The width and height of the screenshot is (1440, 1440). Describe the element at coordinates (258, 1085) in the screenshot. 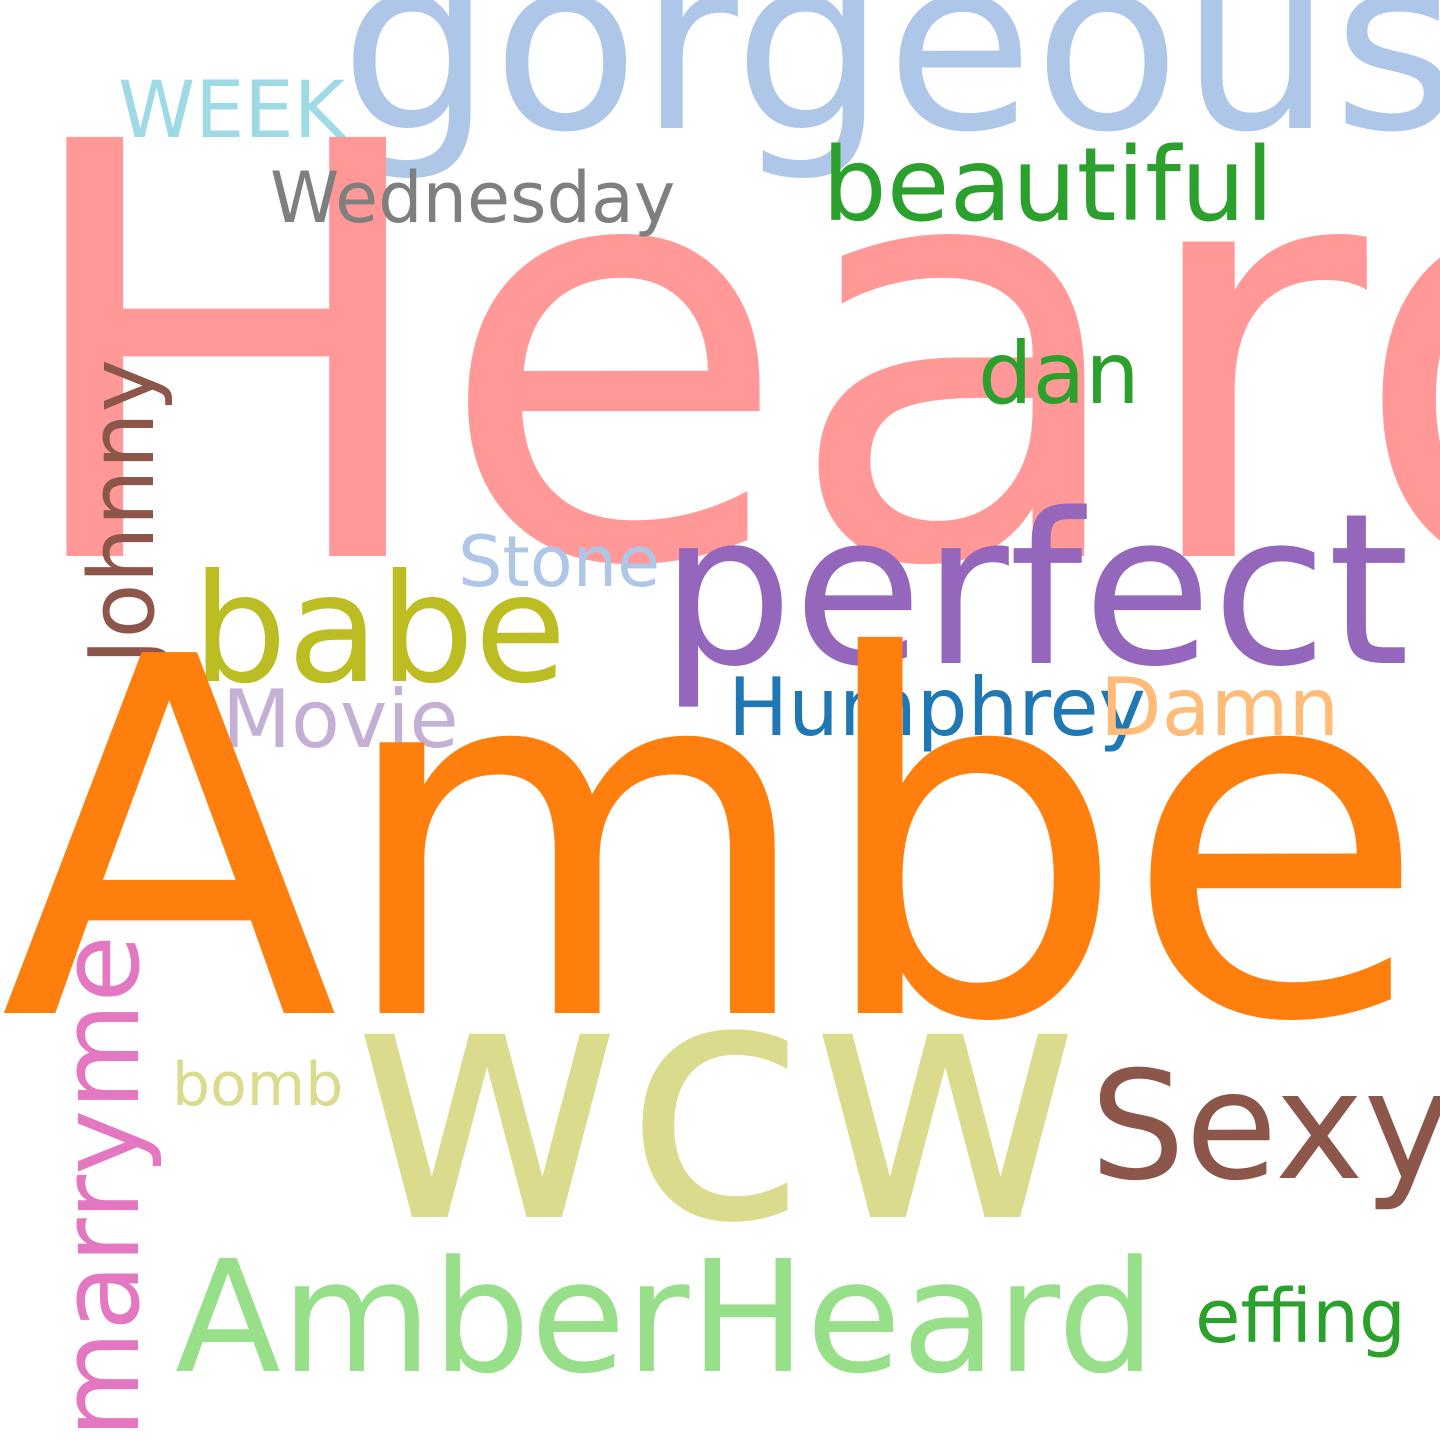

I see `word-bomb: bomb` at that location.